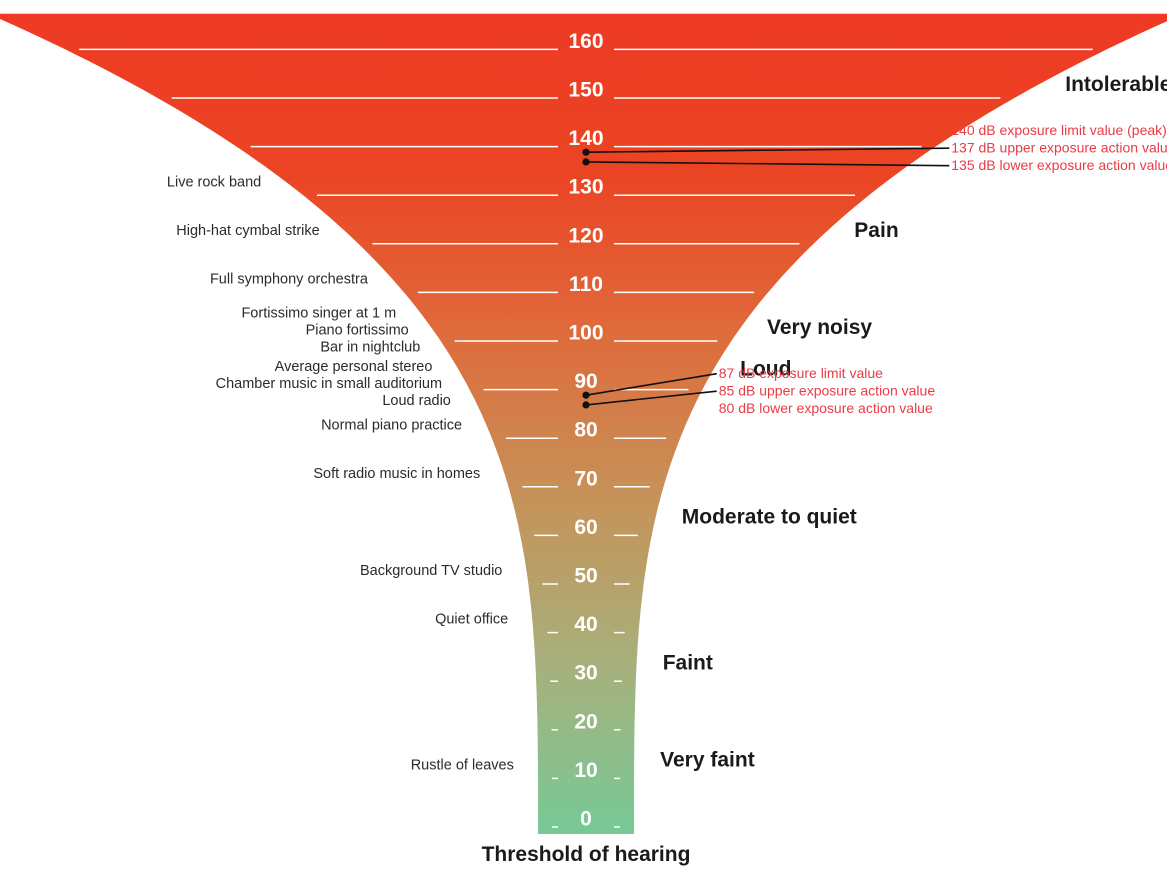  What do you see at coordinates (391, 425) in the screenshot?
I see `sound-source-label: Normal piano practice` at bounding box center [391, 425].